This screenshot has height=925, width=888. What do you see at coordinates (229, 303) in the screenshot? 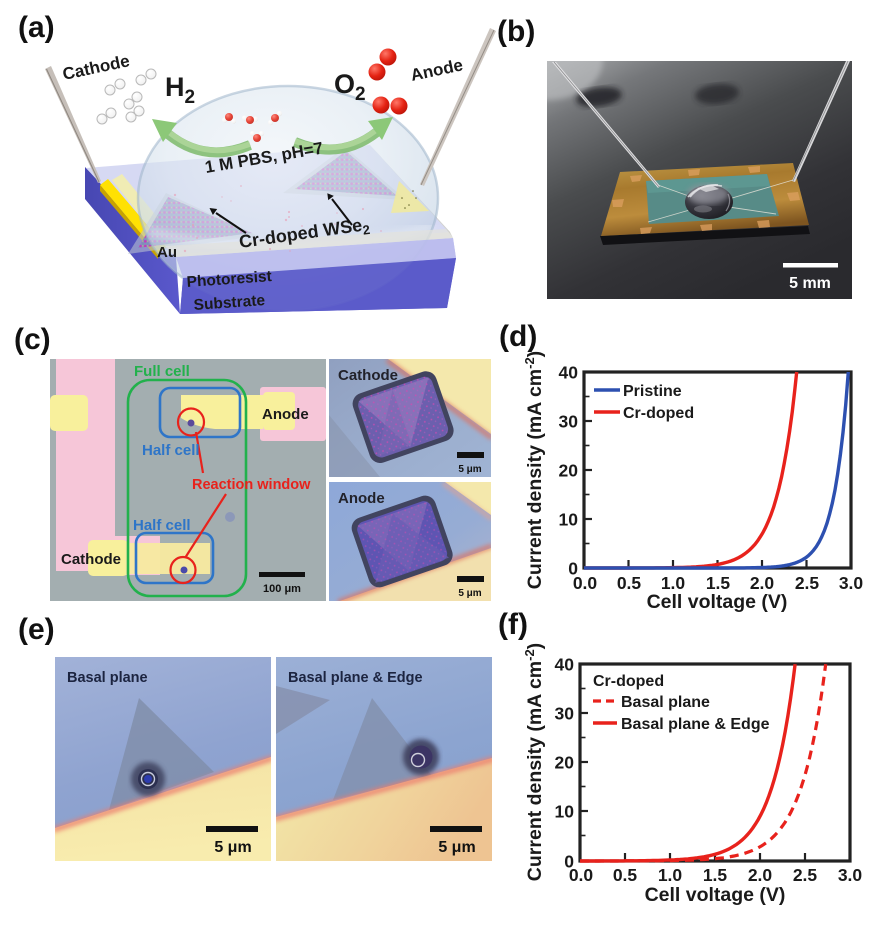
I see `svg-text: Substrate` at bounding box center [229, 303].